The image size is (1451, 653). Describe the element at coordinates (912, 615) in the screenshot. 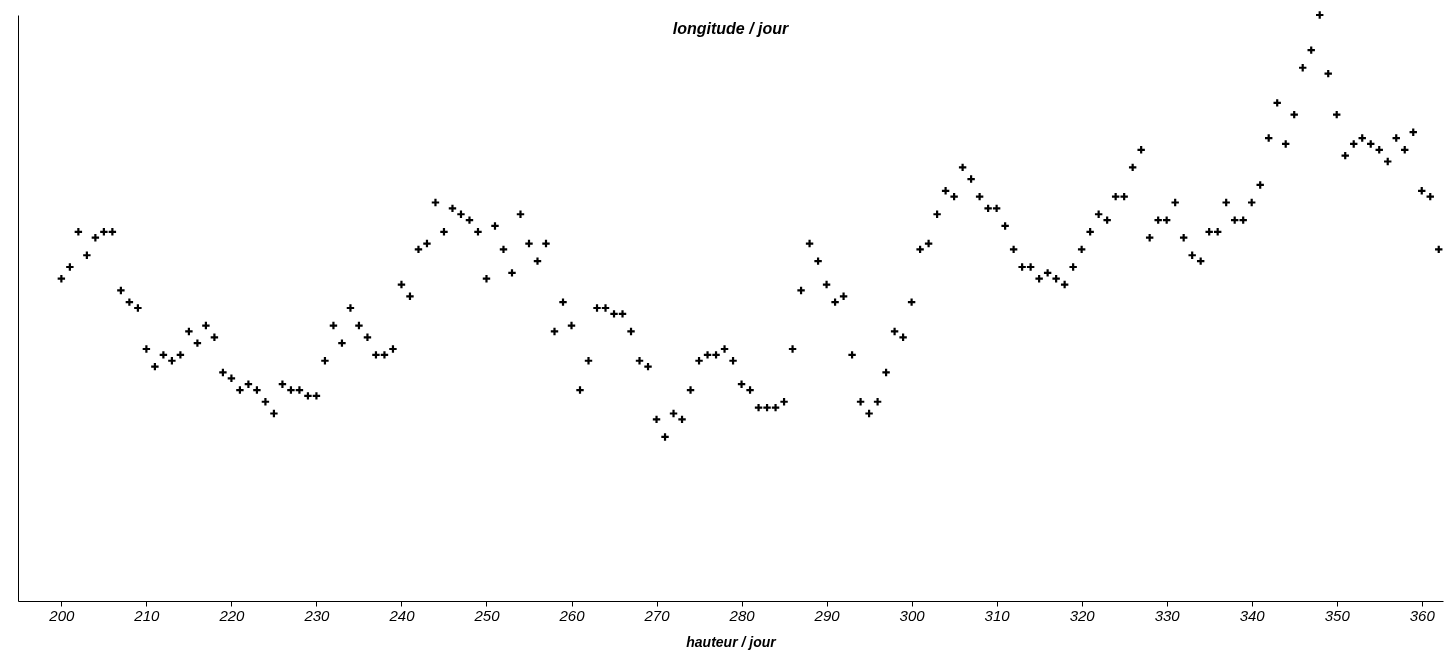

I see `x-tick-label: 300` at that location.